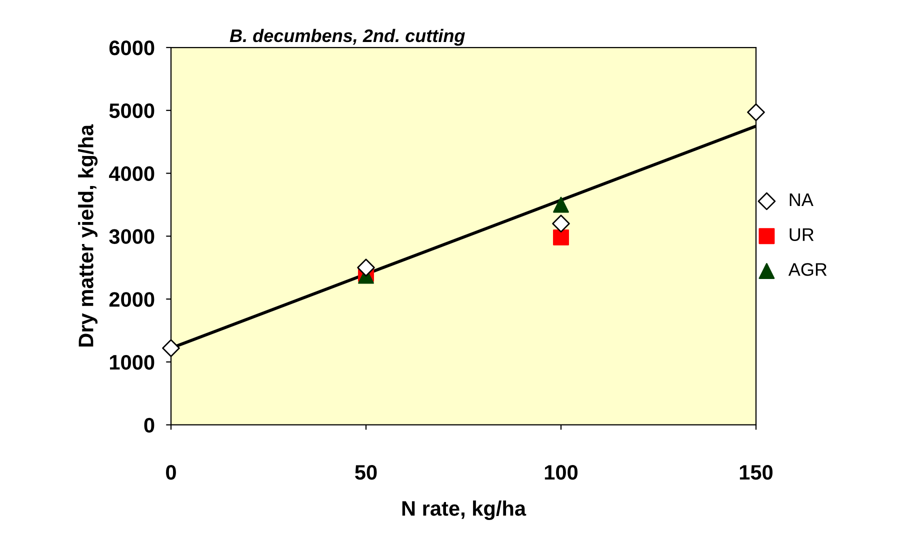  What do you see at coordinates (561, 472) in the screenshot?
I see `x-tick-label: 100` at bounding box center [561, 472].